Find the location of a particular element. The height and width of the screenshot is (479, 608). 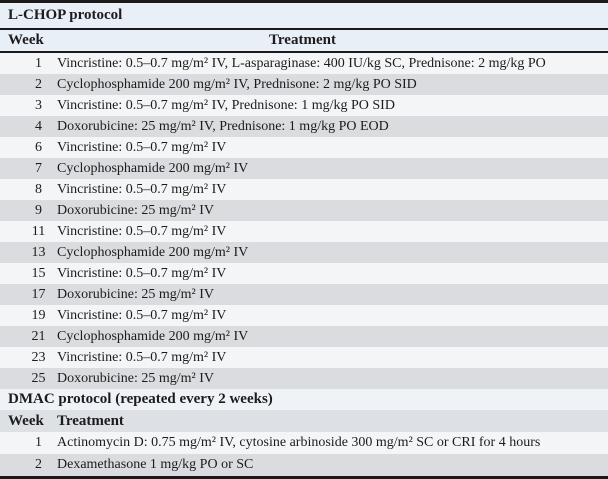

week-cell: 13 is located at coordinates (38, 252).